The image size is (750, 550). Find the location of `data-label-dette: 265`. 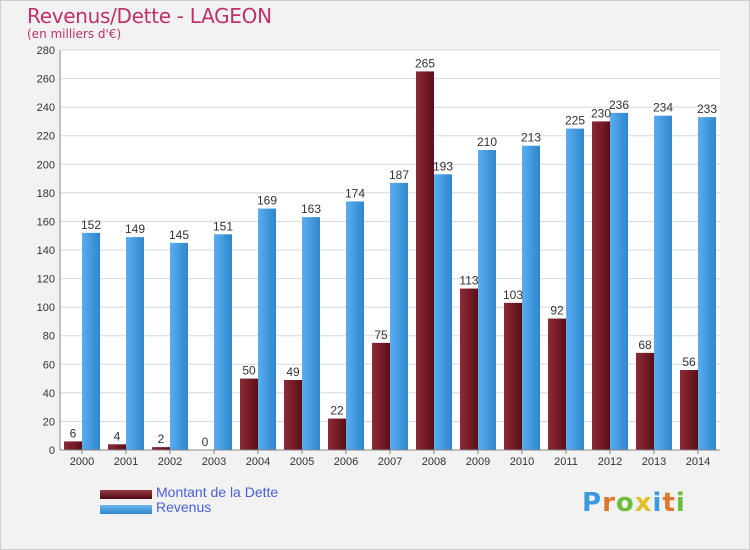

data-label-dette: 265 is located at coordinates (425, 63).